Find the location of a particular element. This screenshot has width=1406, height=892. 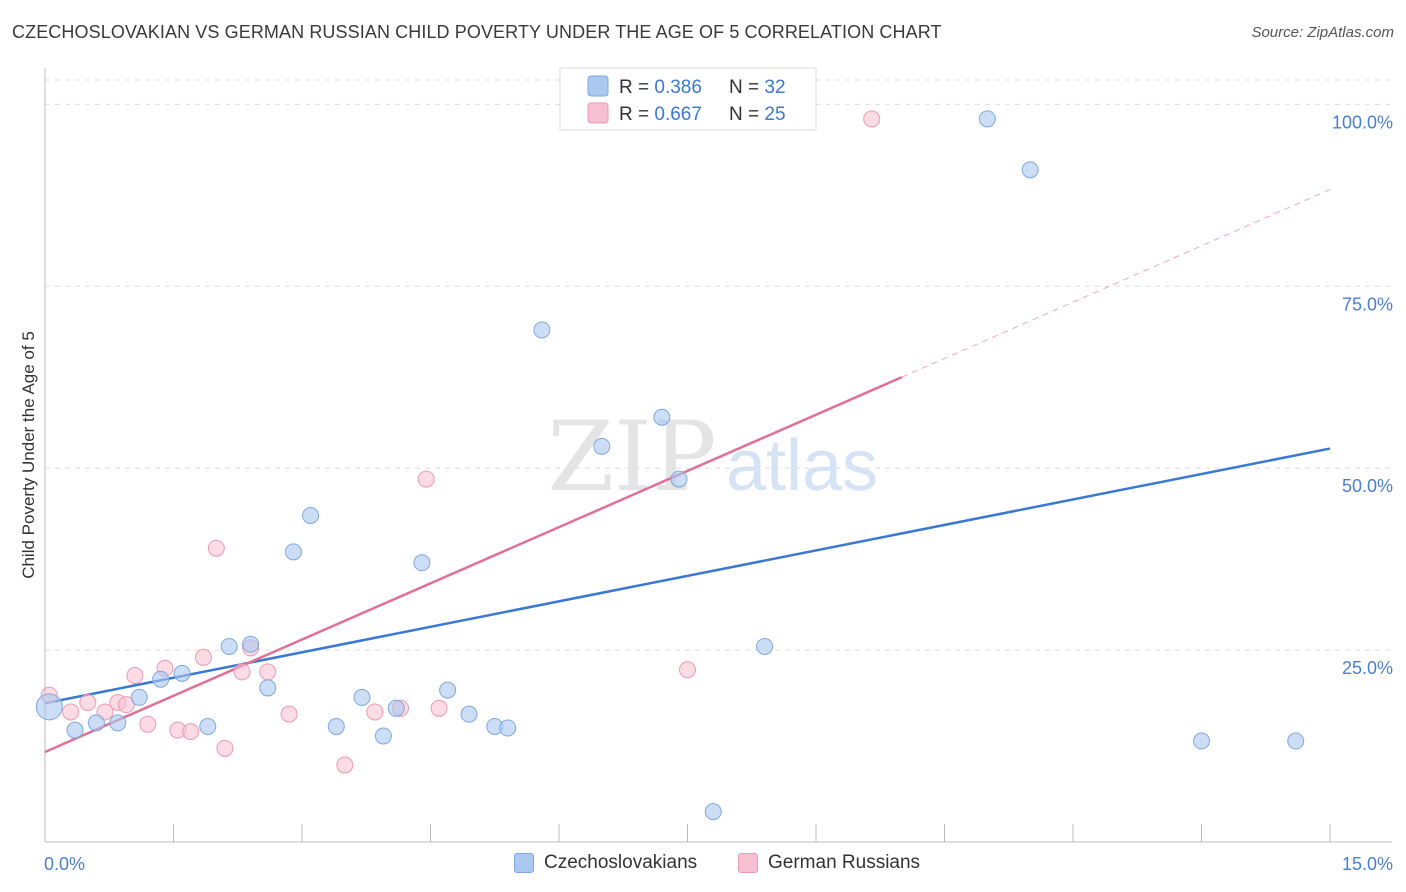

y-tick-label: 75.0% is located at coordinates (1367, 304).